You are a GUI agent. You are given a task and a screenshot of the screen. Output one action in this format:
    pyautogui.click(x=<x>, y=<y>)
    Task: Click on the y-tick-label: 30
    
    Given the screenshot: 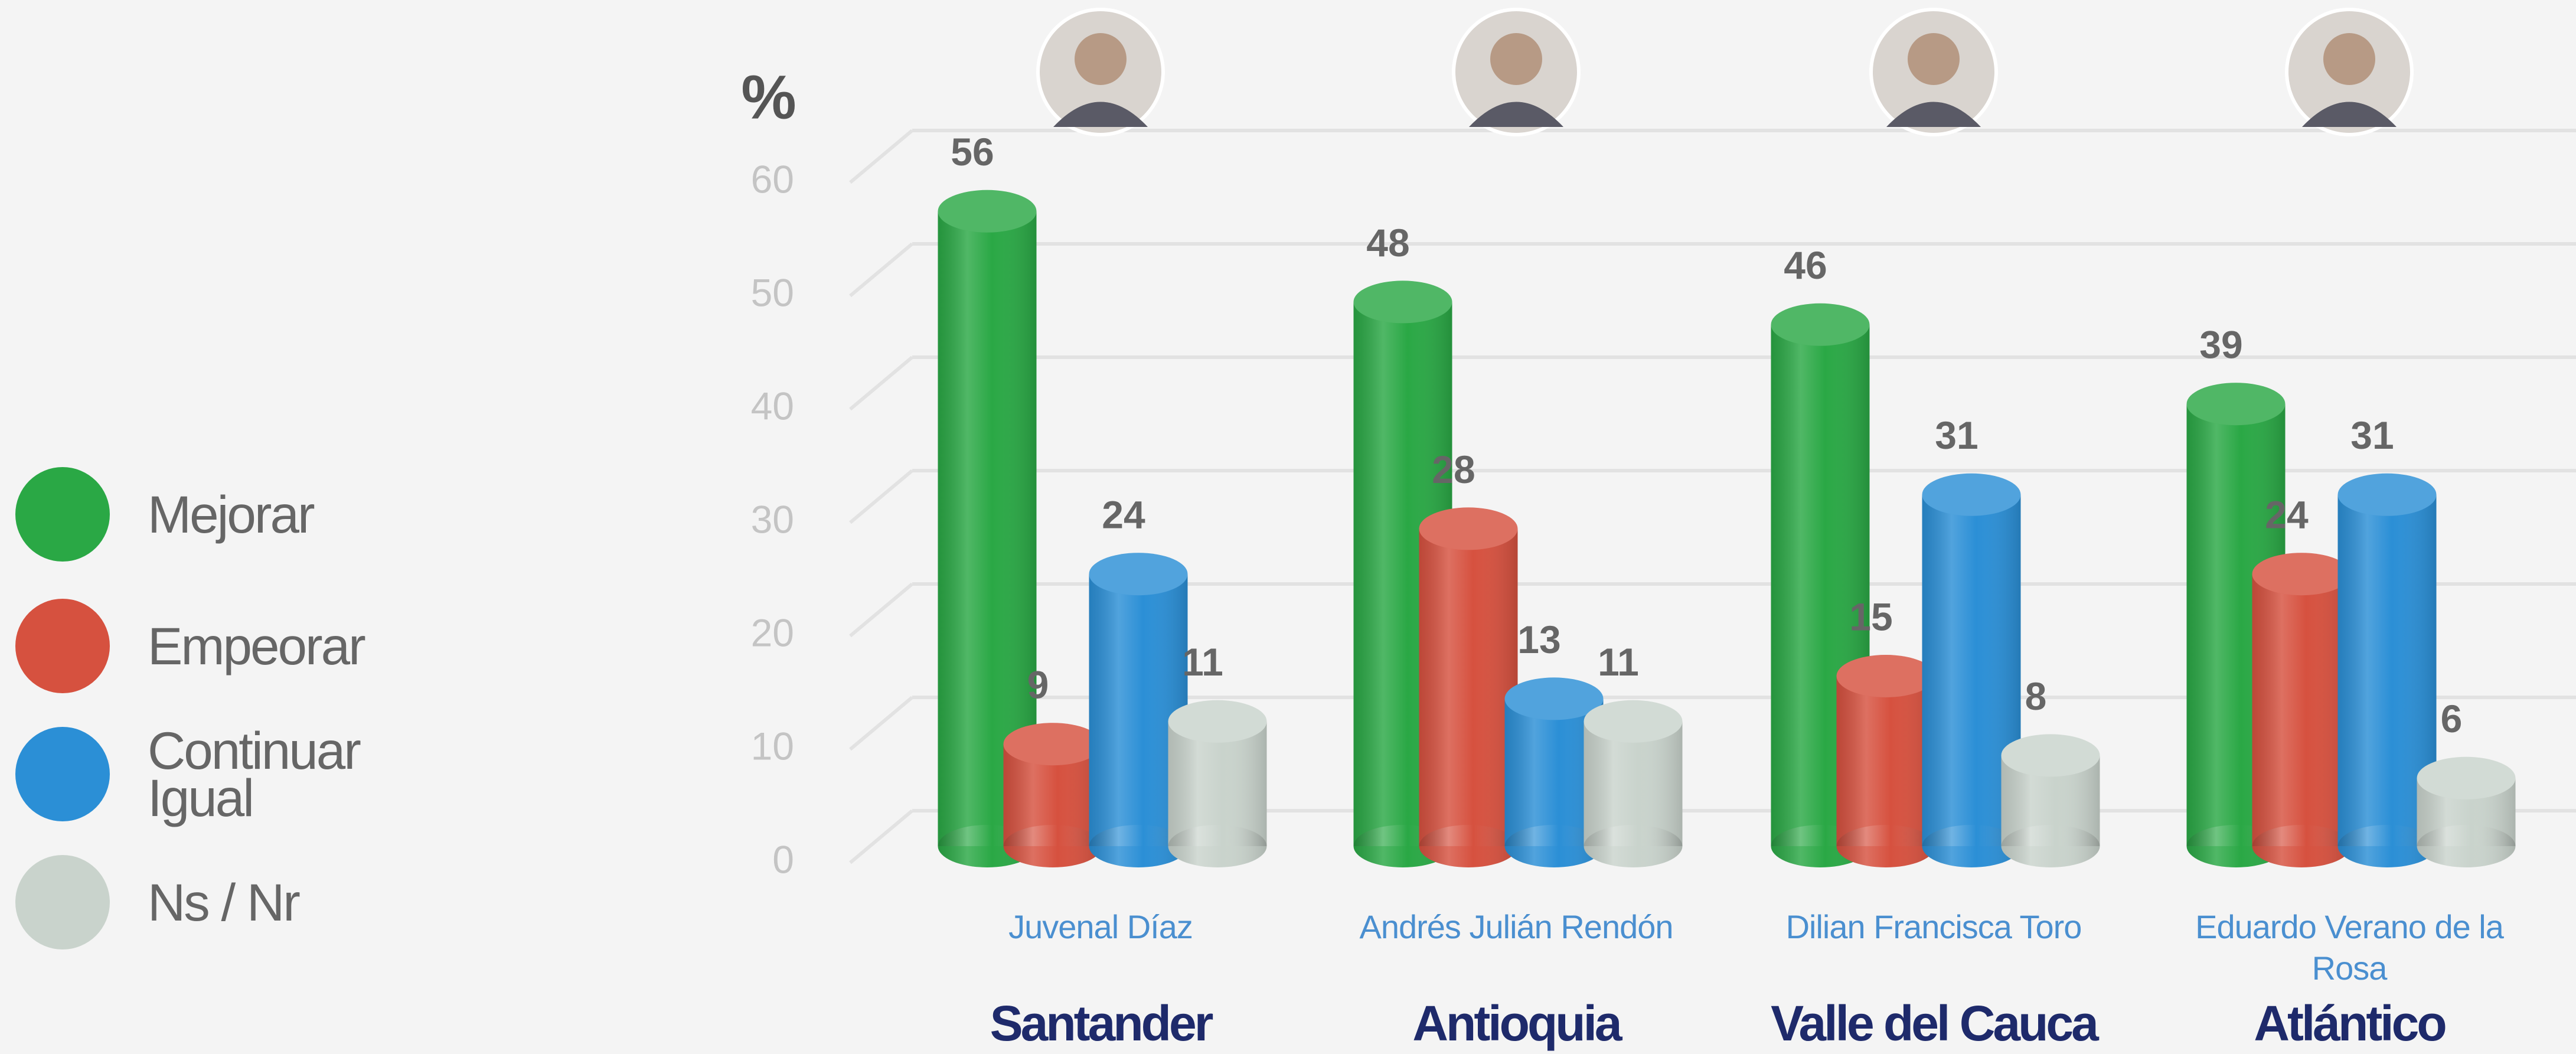 What is the action you would take?
    pyautogui.click(x=772, y=519)
    